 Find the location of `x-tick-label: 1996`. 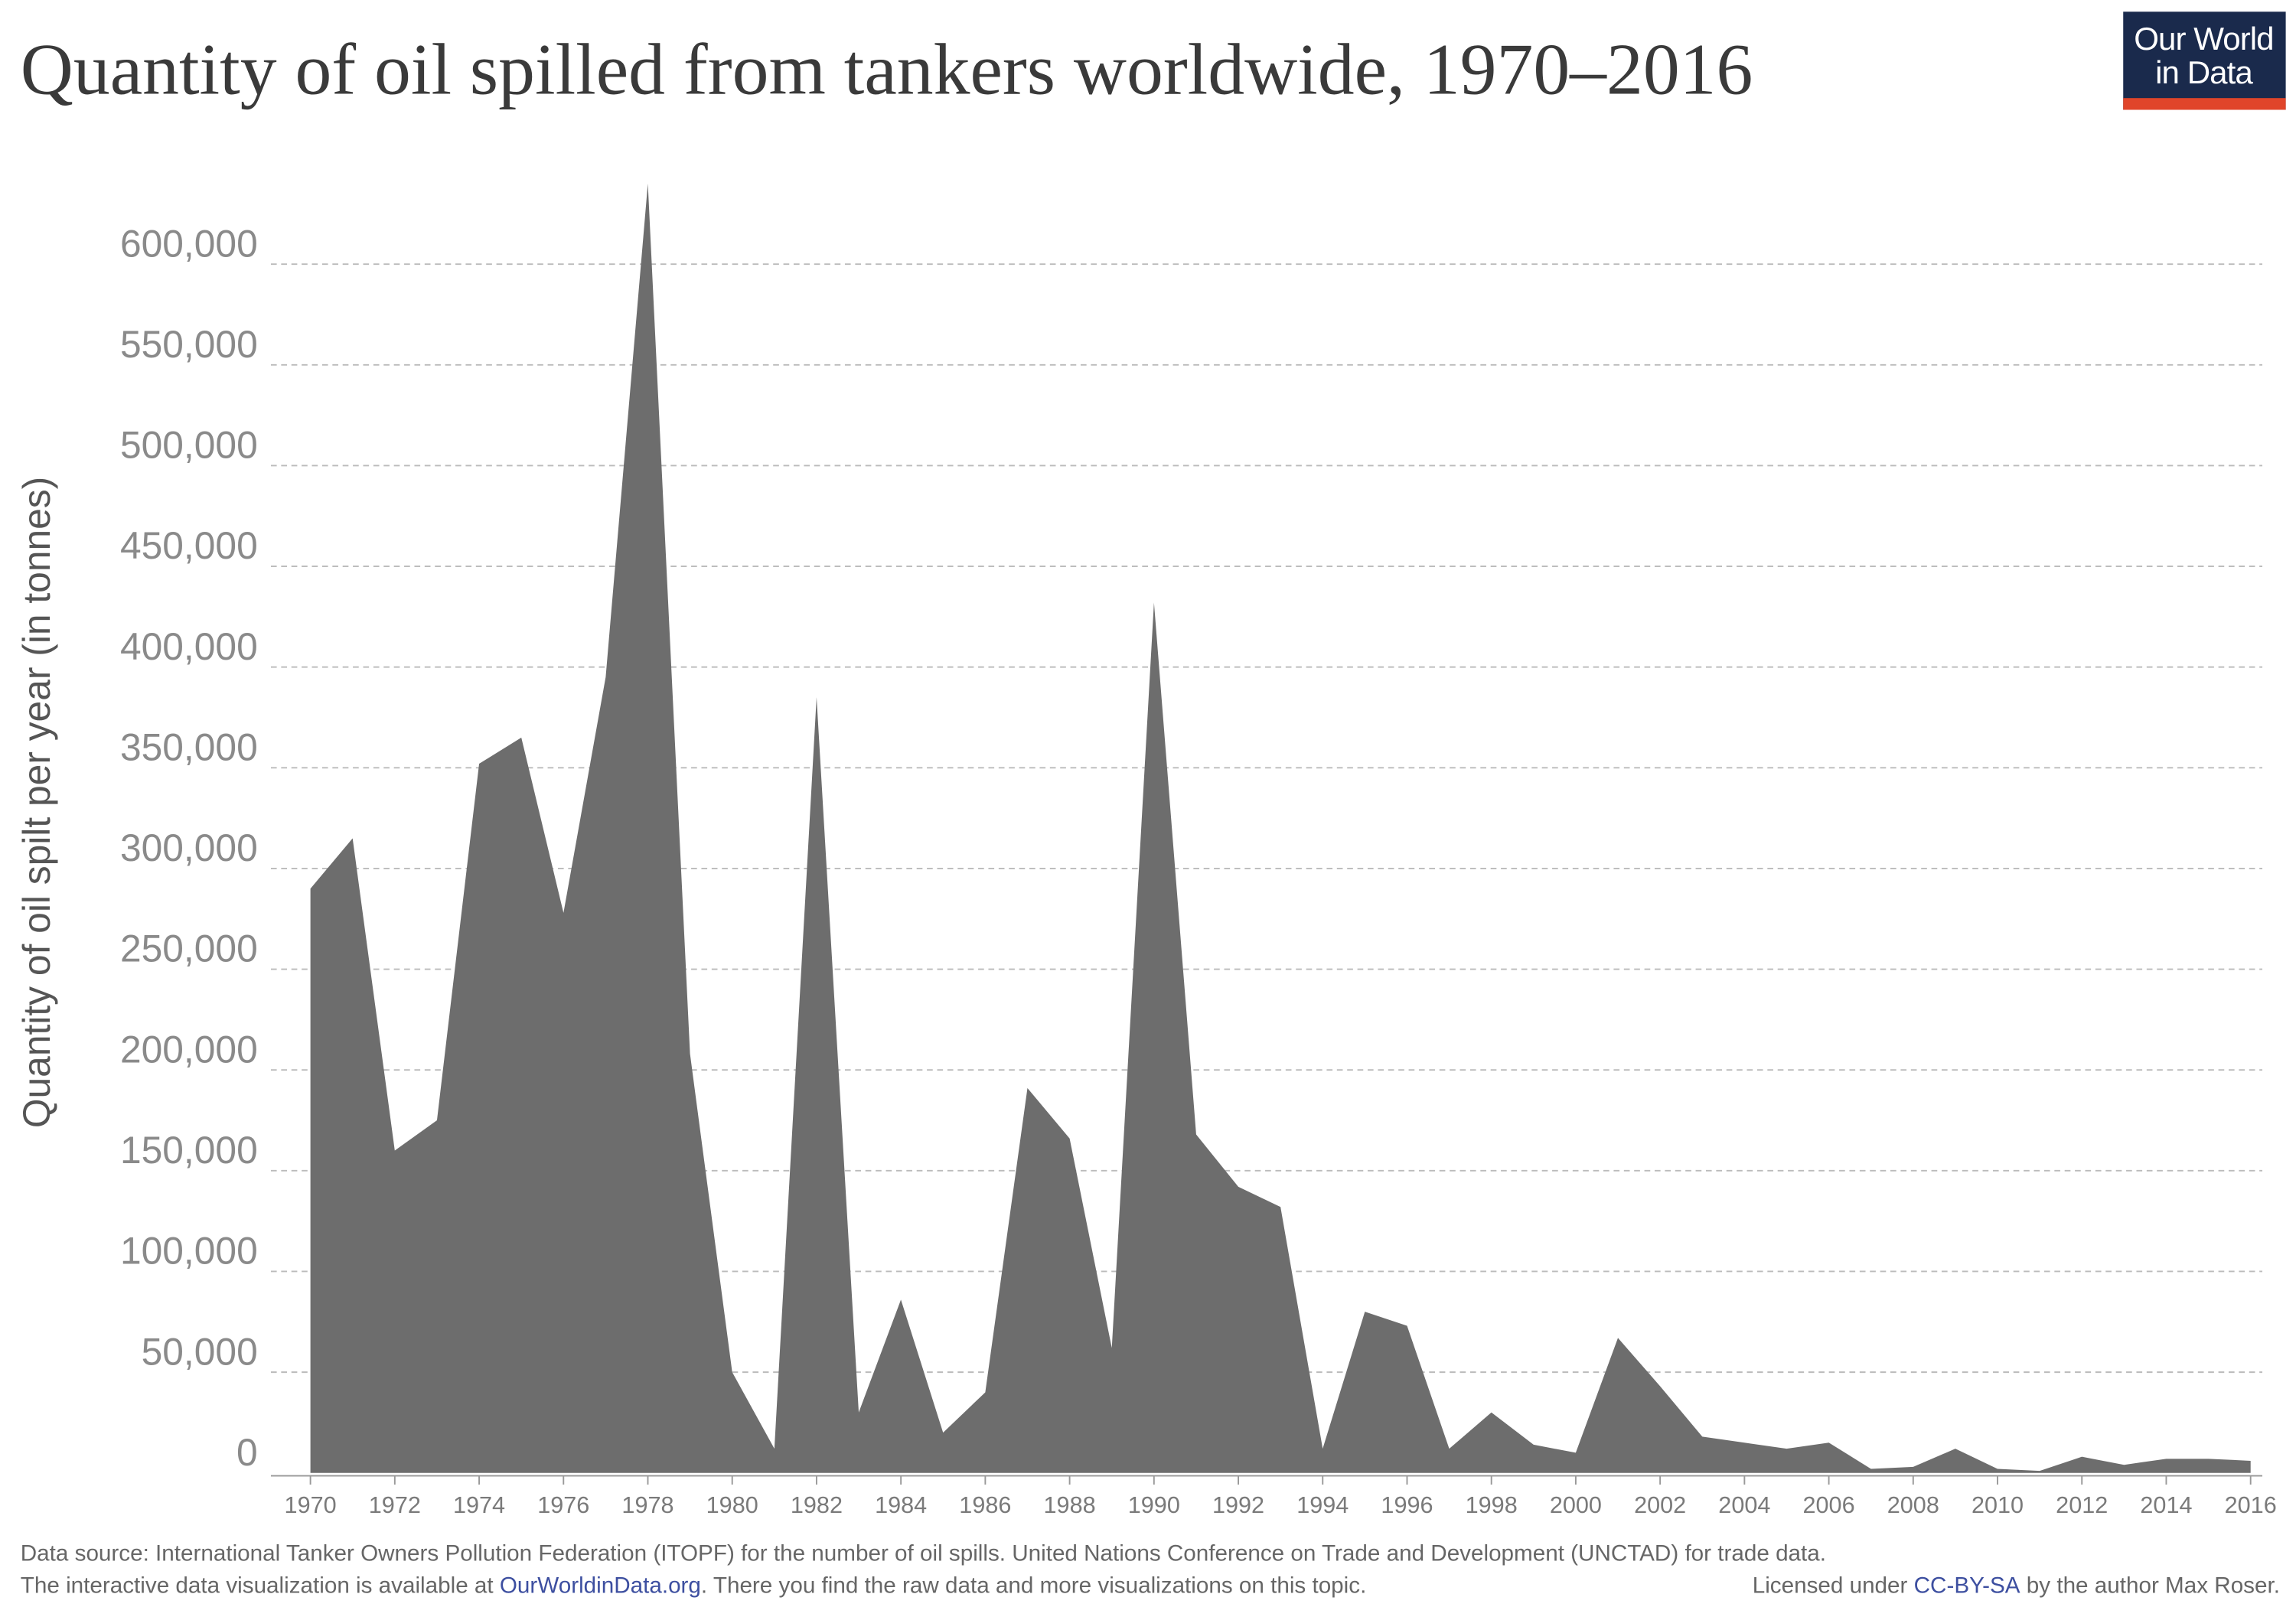

x-tick-label: 1996 is located at coordinates (1407, 1505).